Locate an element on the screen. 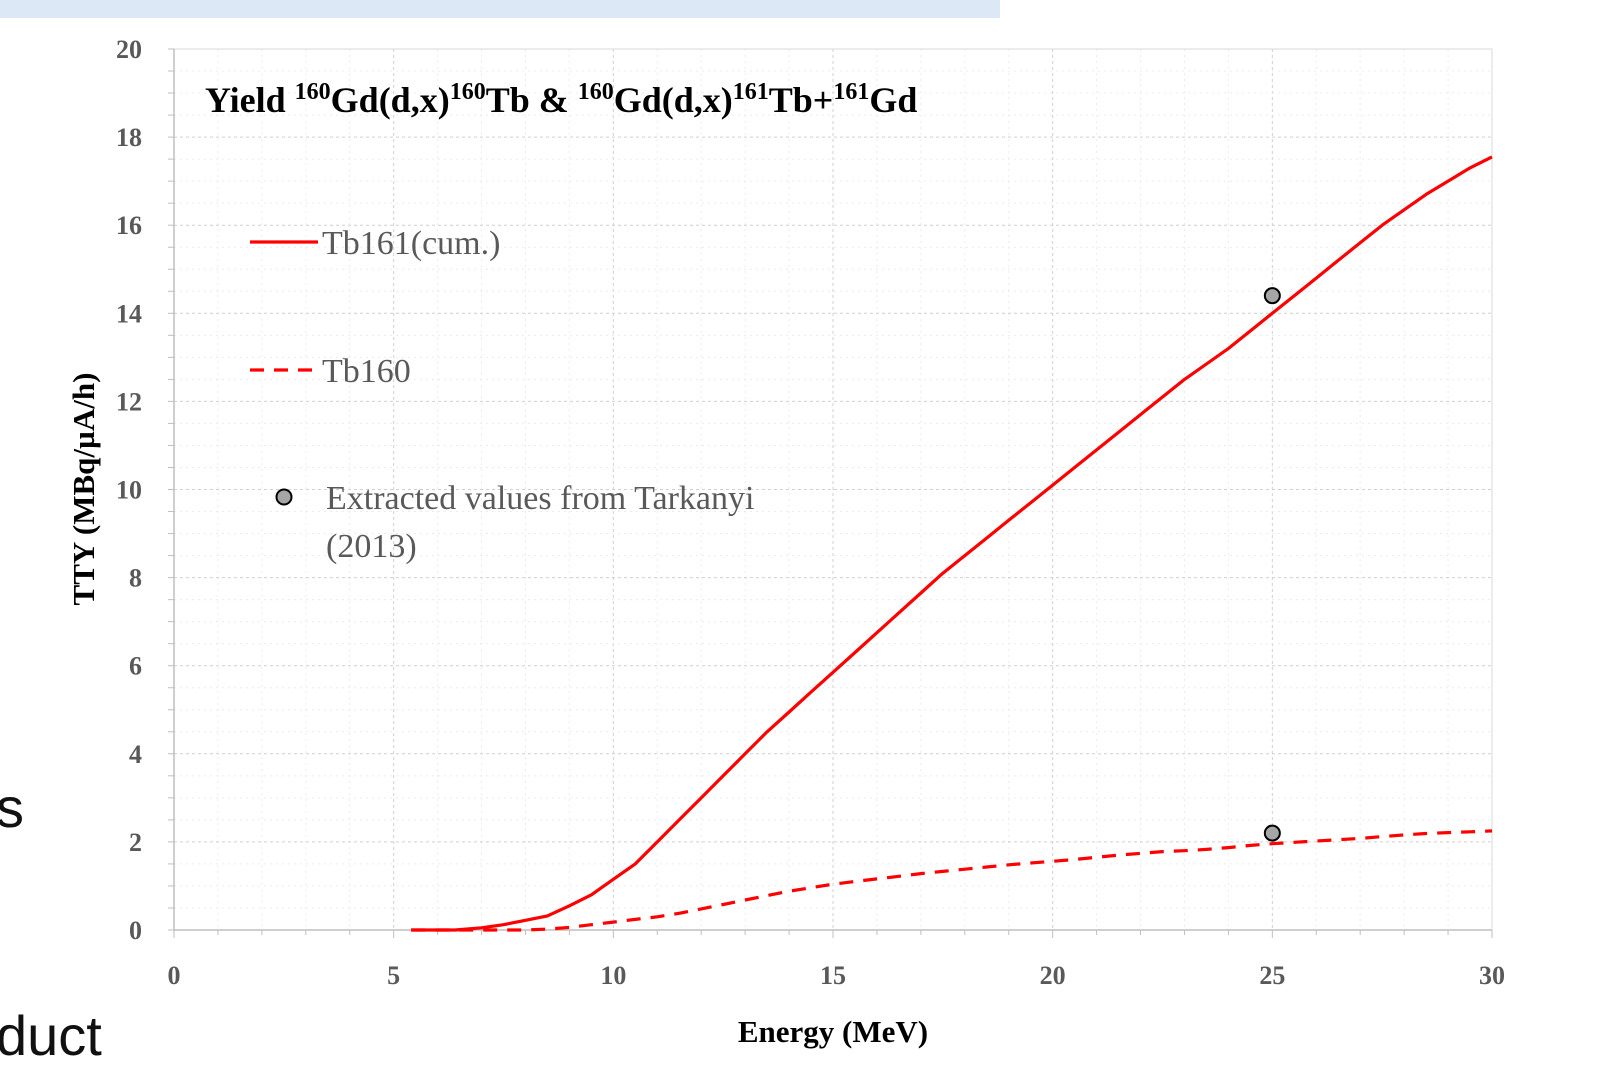 The image size is (1618, 1079). x-tick-label: 0 is located at coordinates (174, 975).